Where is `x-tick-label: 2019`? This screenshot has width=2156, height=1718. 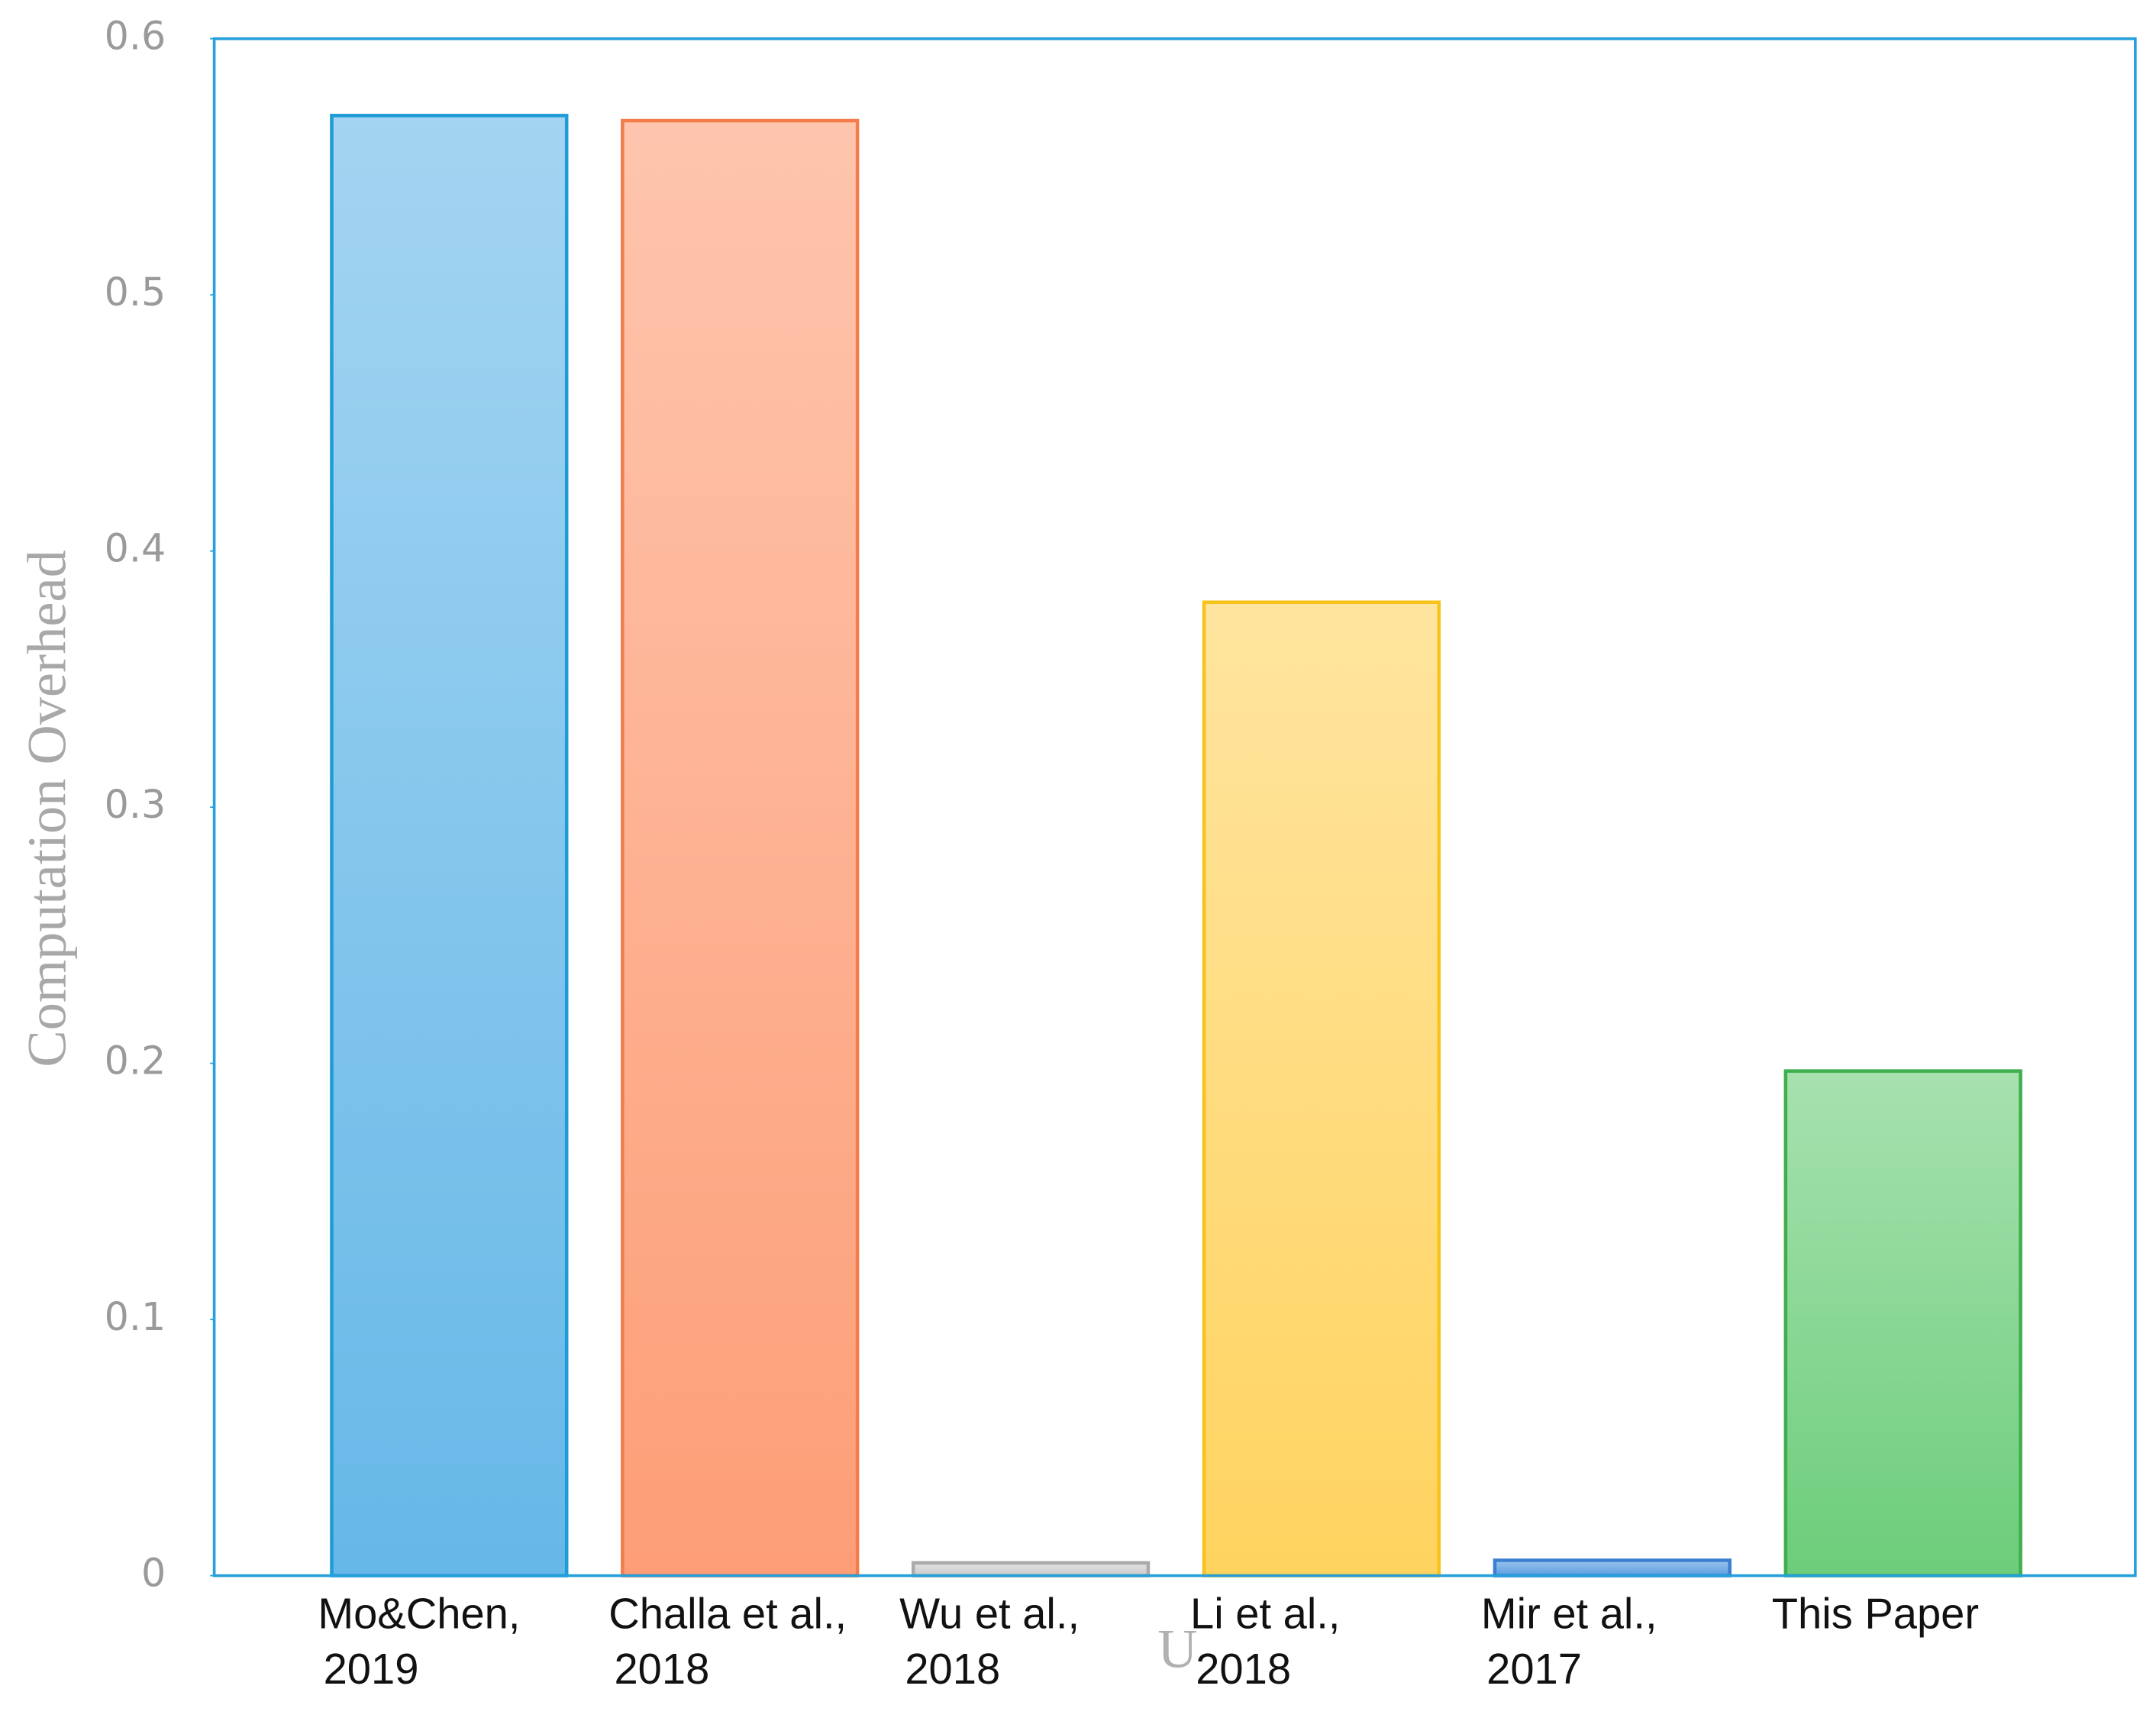
x-tick-label: 2019 is located at coordinates (371, 1669).